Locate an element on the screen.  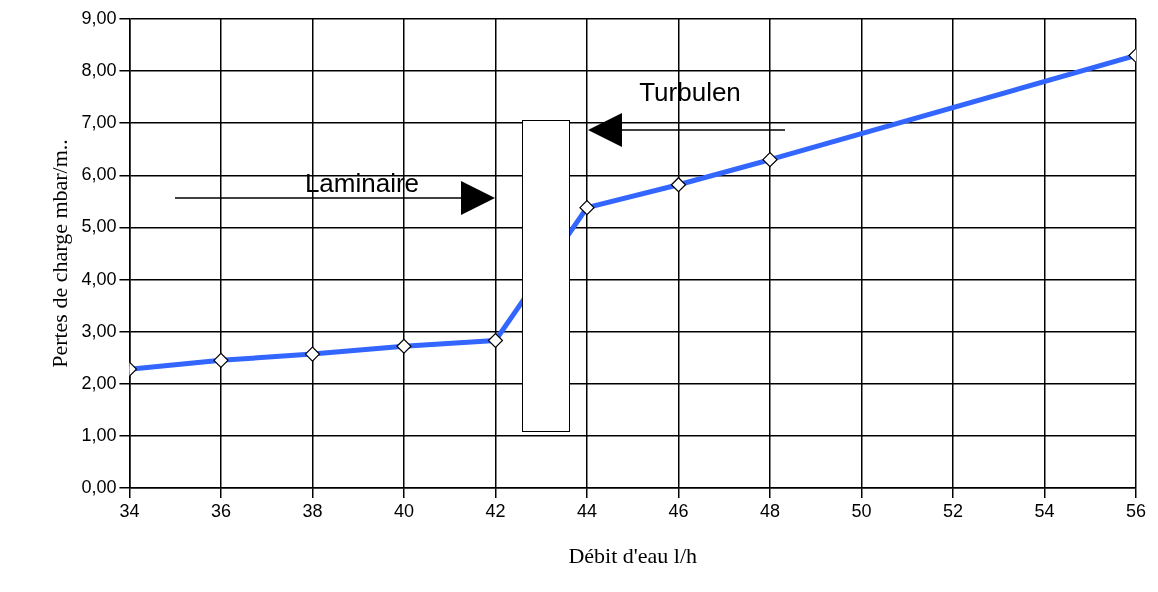
y-tick-label: 9,00 is located at coordinates (99, 17).